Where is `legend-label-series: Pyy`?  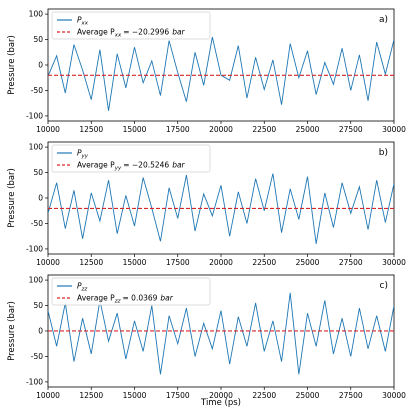 legend-label-series: Pyy is located at coordinates (83, 154).